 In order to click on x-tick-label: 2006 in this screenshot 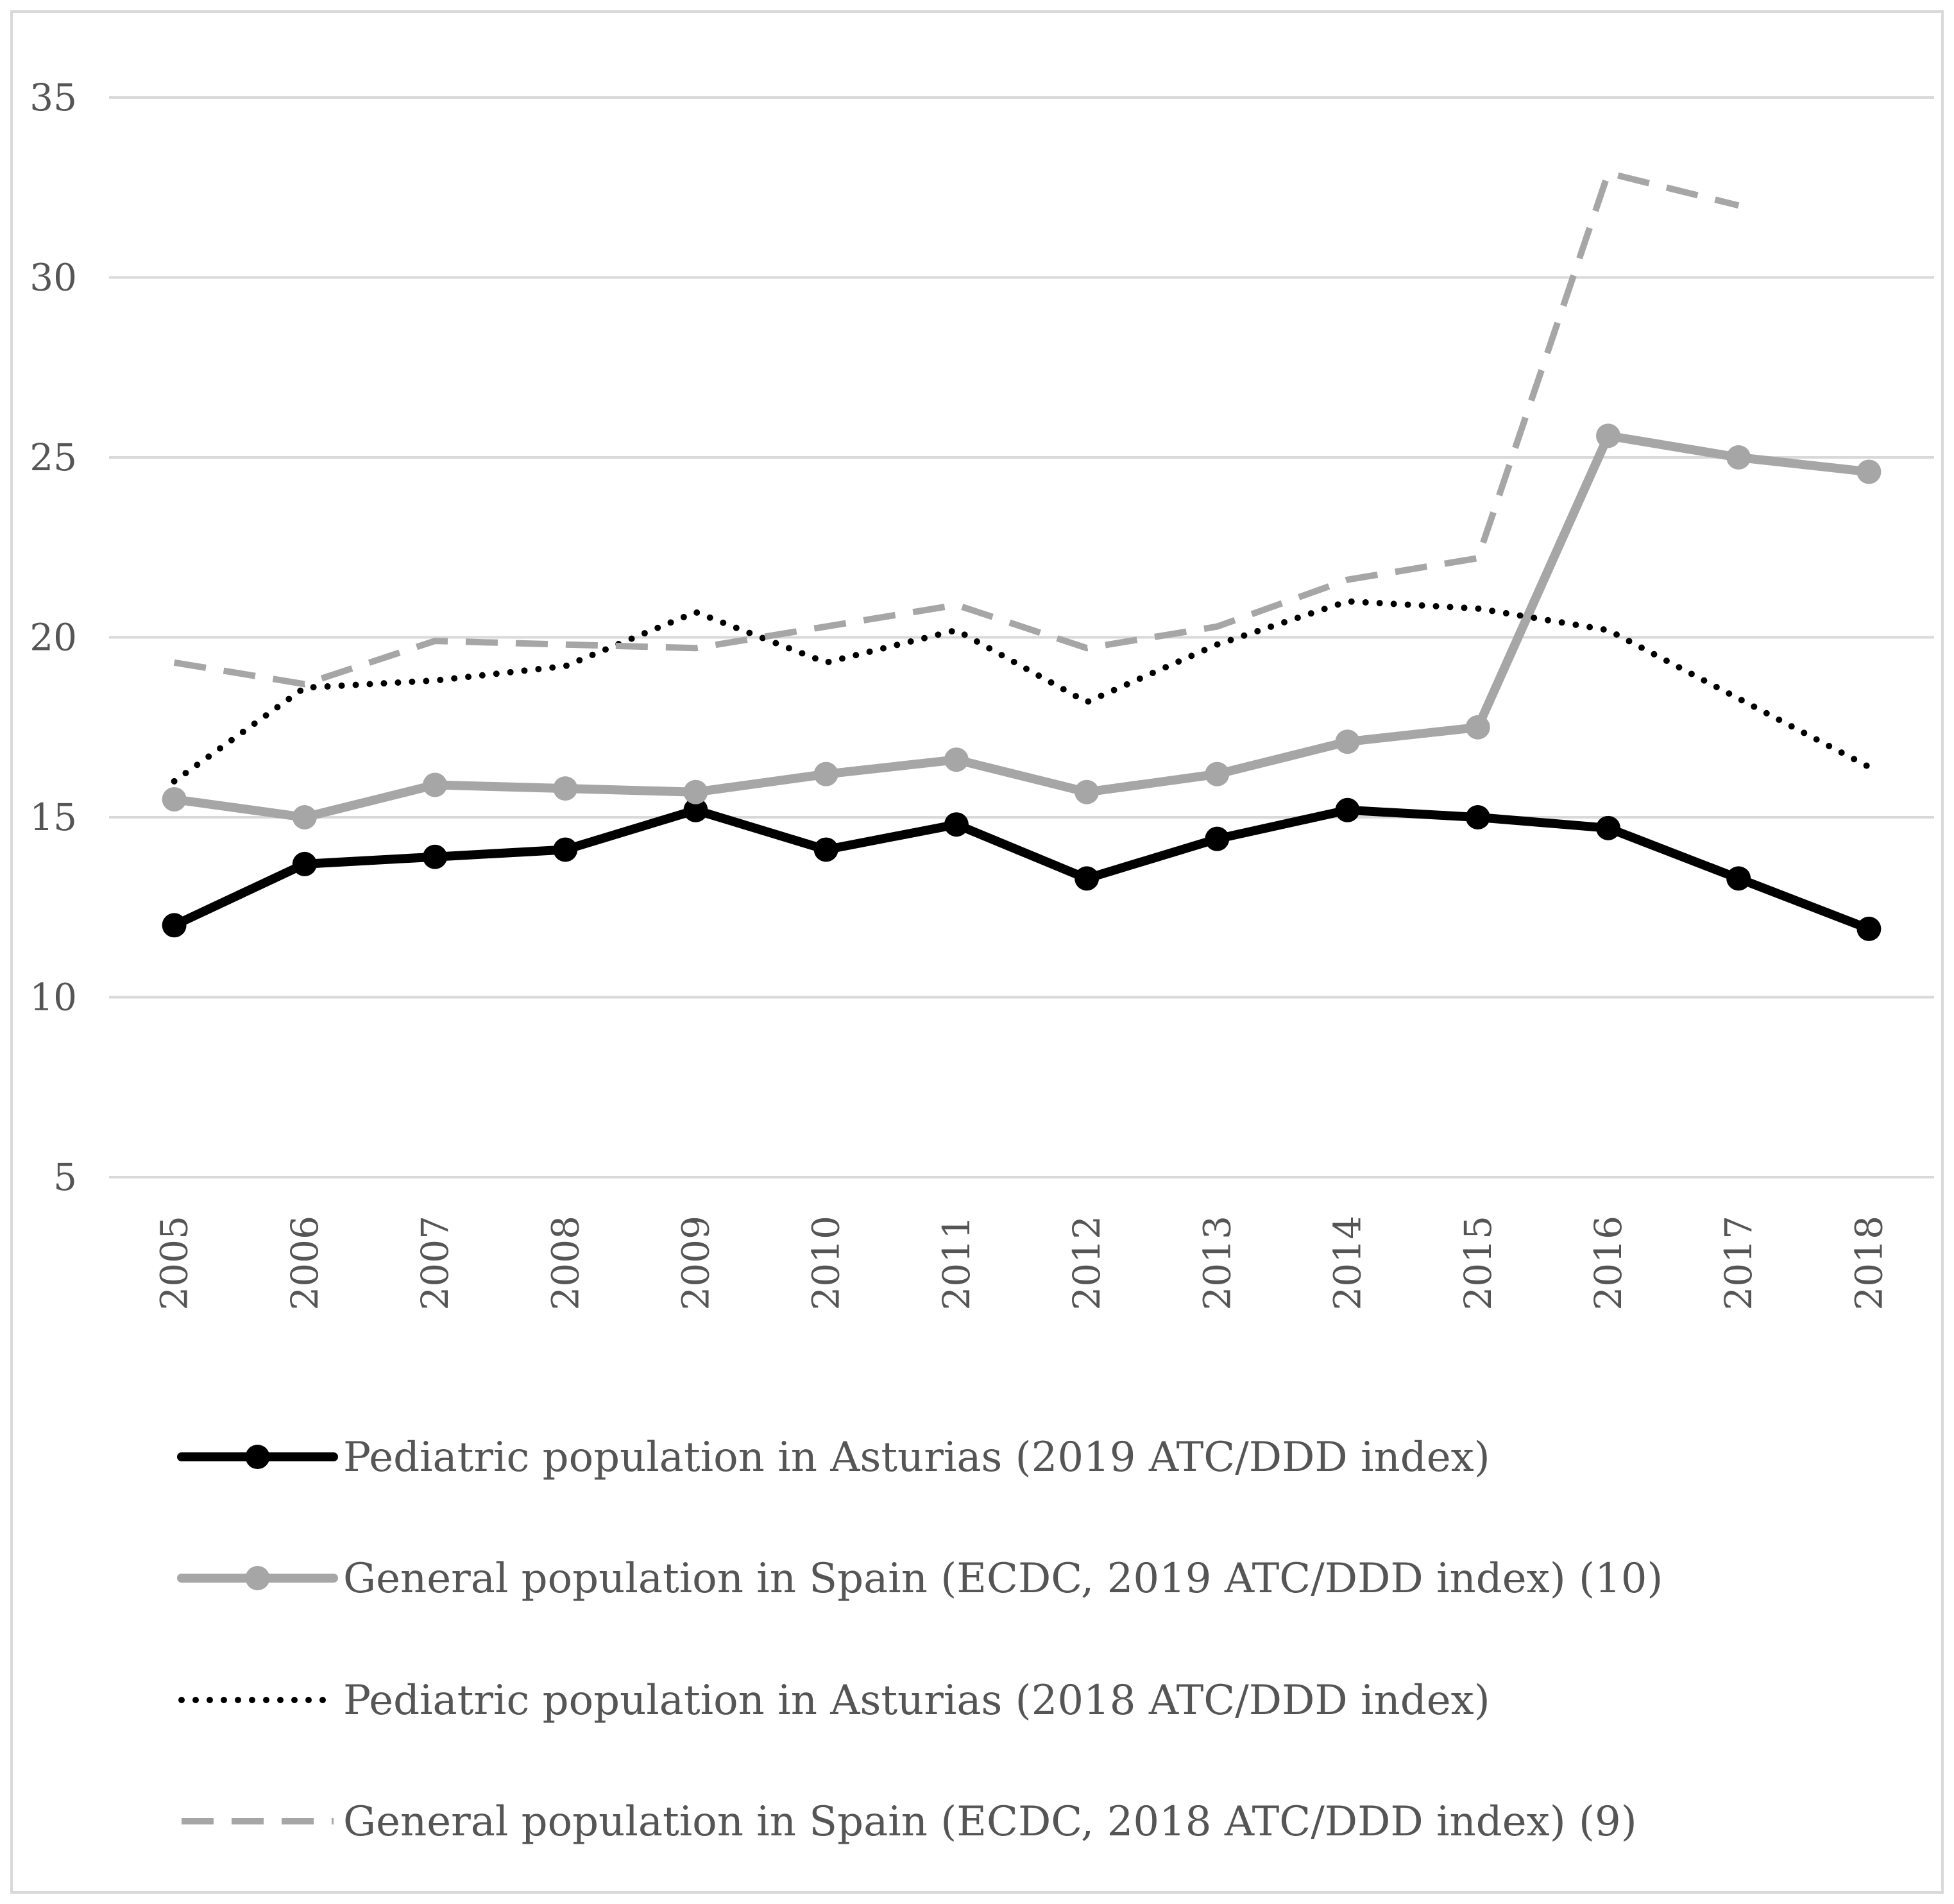, I will do `click(305, 1263)`.